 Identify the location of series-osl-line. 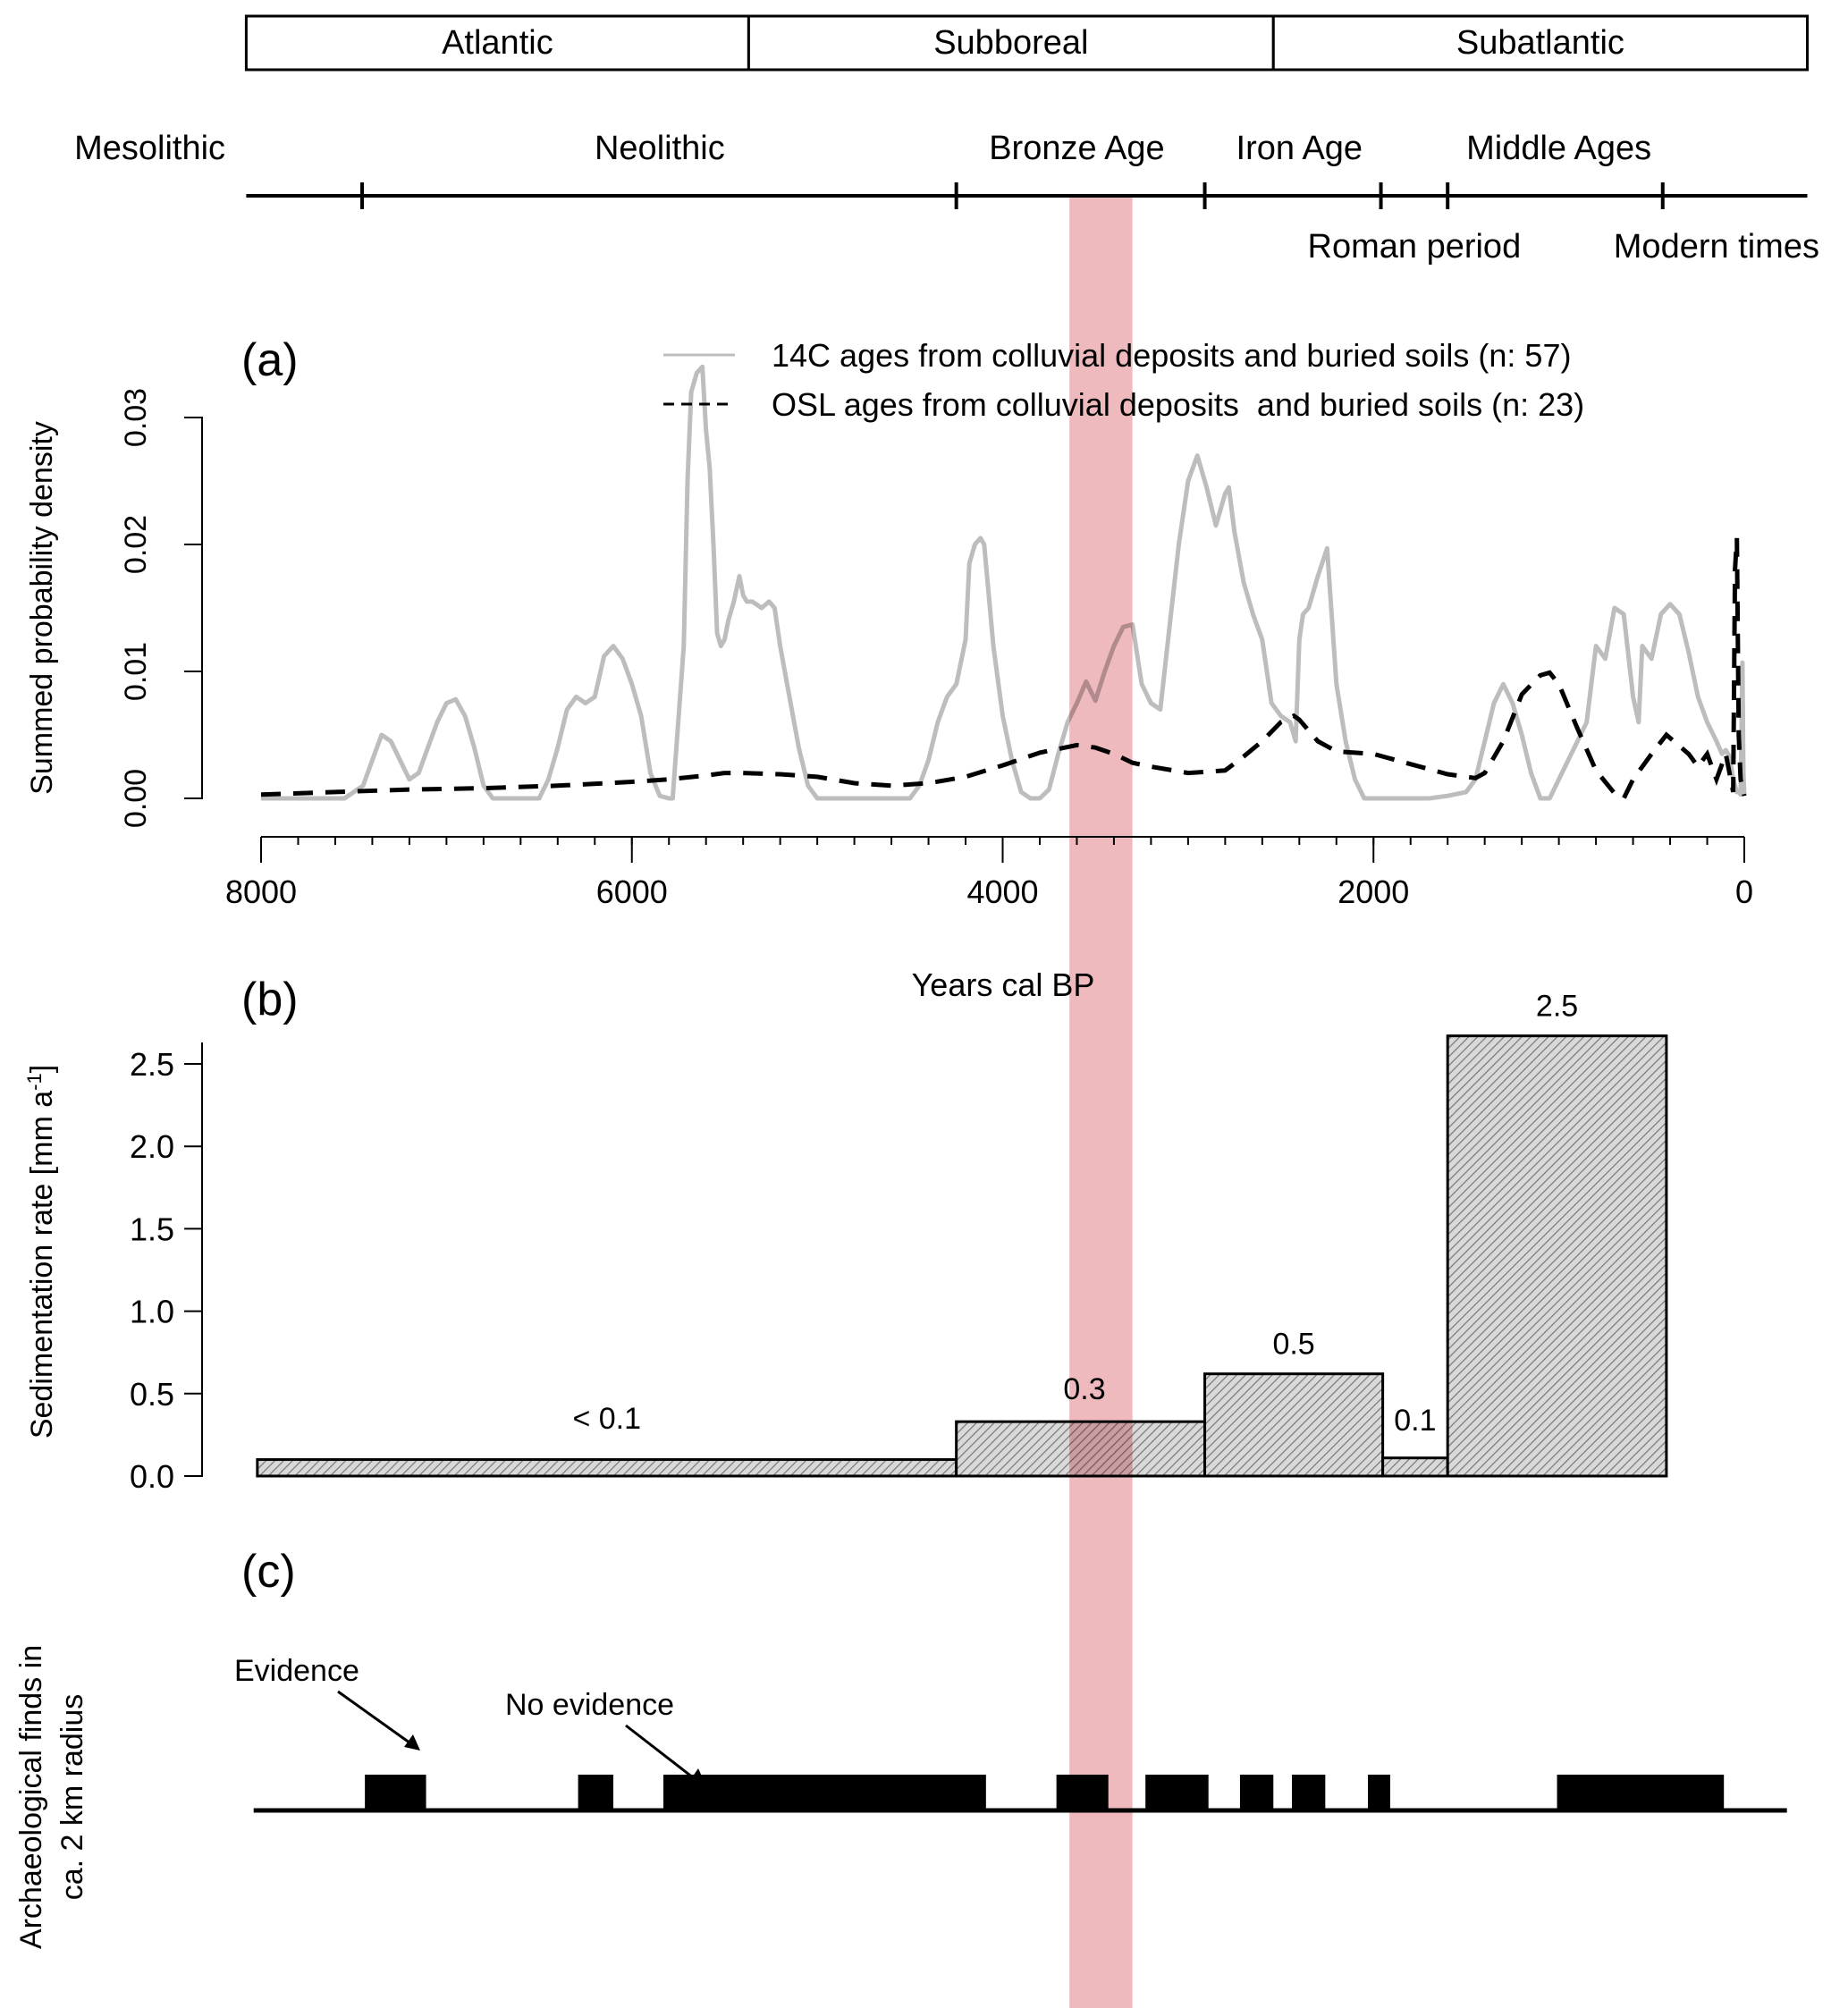
(1003, 669).